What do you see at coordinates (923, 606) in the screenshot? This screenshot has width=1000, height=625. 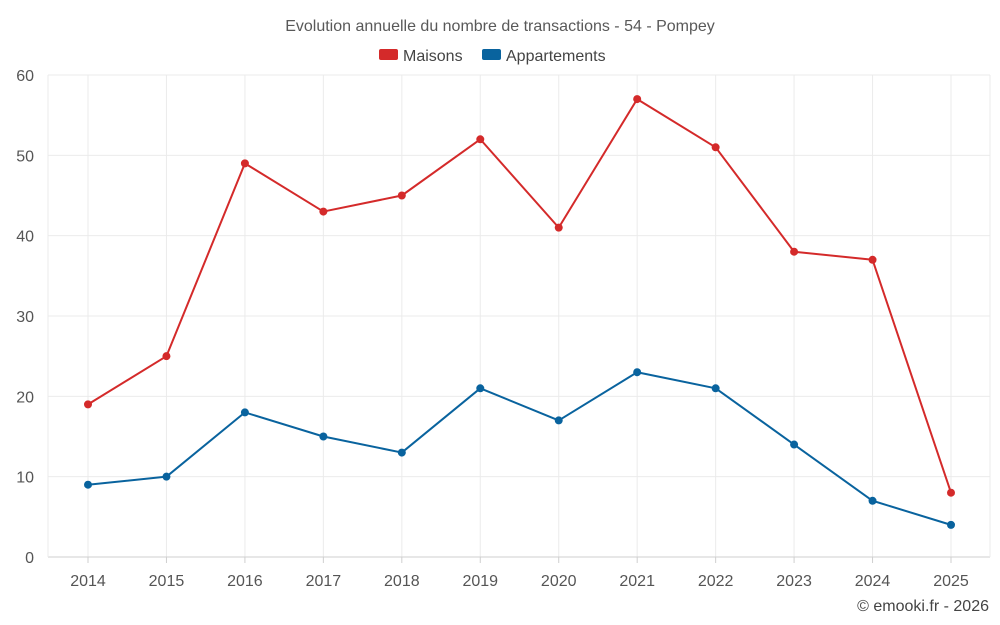 I see `credit-text: © emooki.fr - 2026` at bounding box center [923, 606].